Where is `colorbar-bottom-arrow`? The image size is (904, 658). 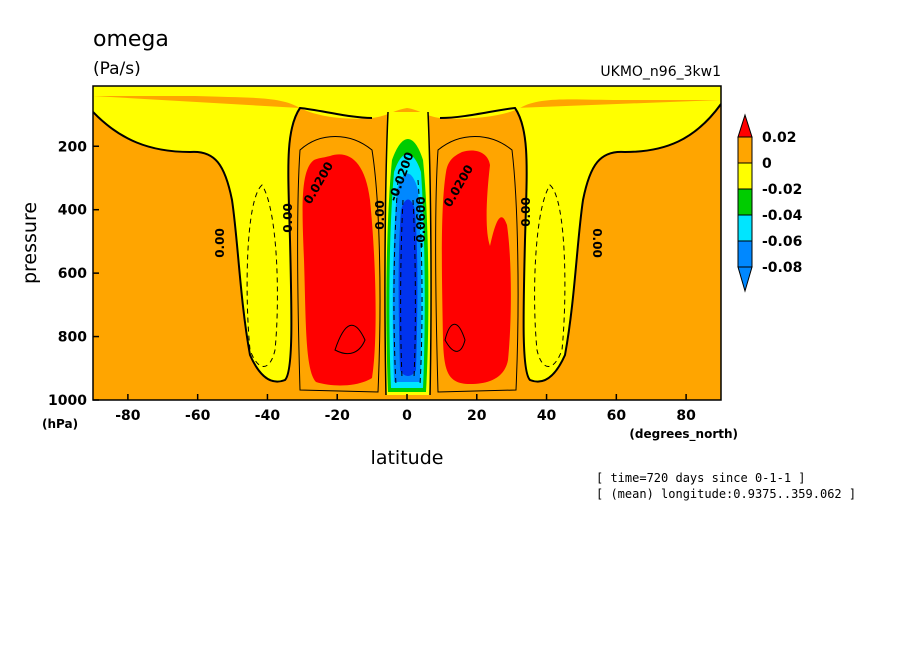 colorbar-bottom-arrow is located at coordinates (745, 279).